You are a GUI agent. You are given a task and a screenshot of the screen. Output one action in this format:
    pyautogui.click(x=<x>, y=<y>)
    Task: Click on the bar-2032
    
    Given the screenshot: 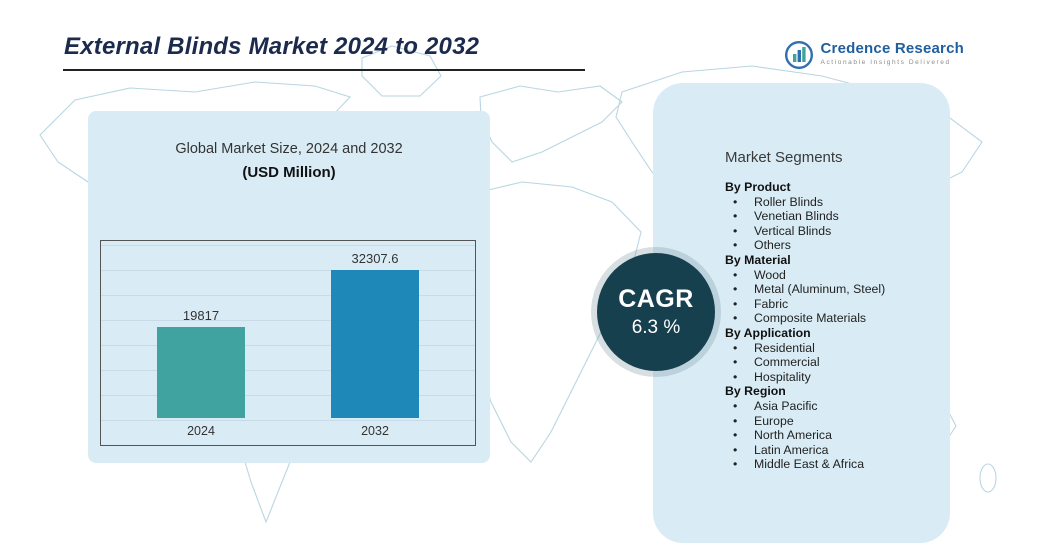 What is the action you would take?
    pyautogui.click(x=375, y=344)
    